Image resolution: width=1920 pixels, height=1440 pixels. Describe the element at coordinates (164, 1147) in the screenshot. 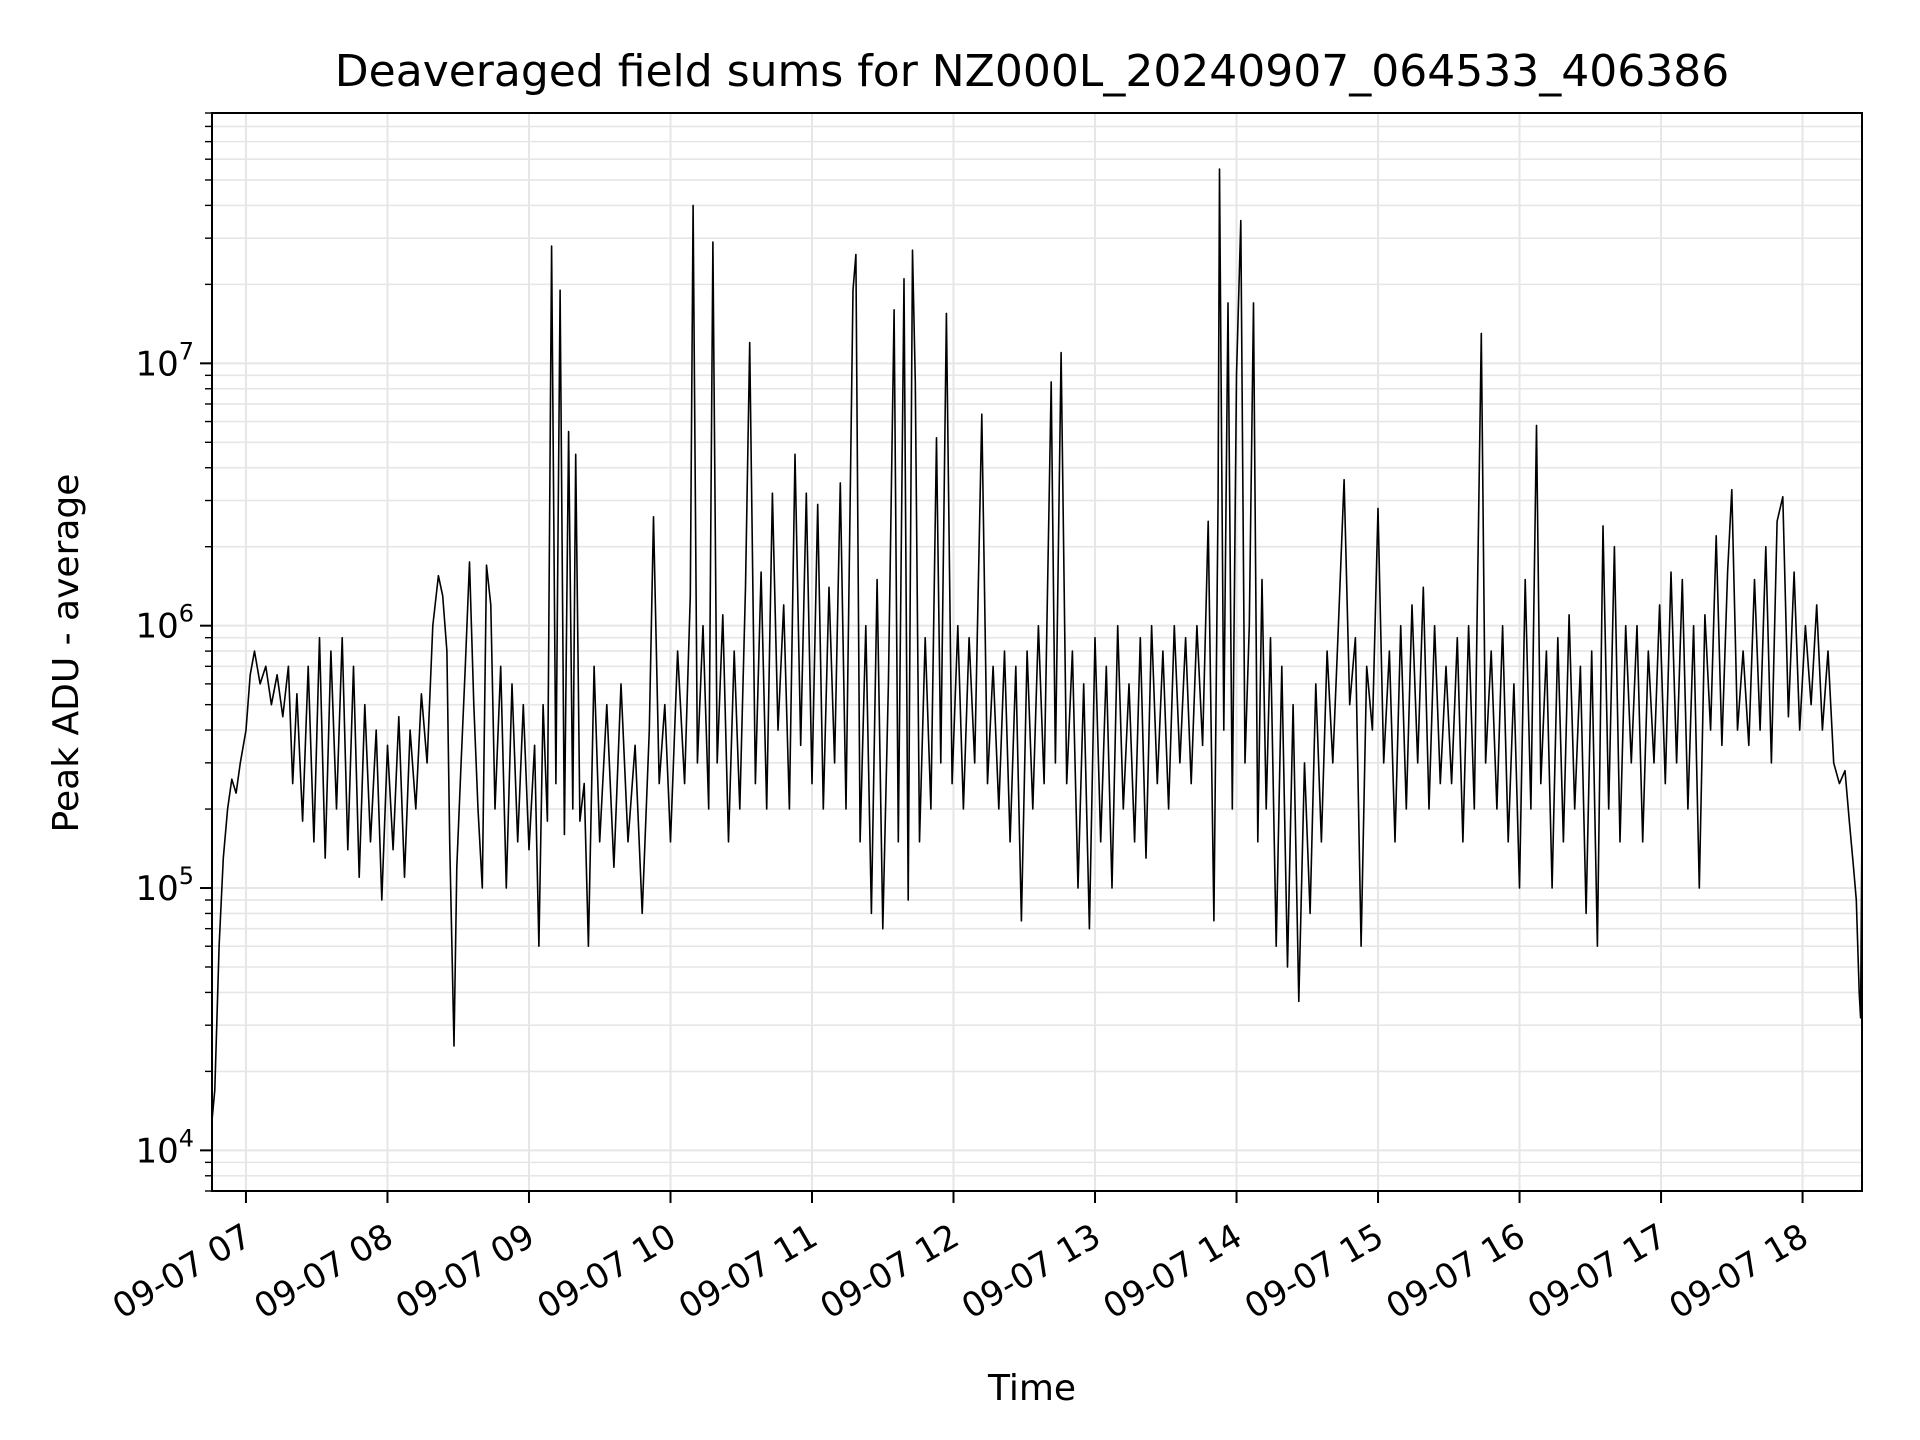

I see `y-tick-label: 10⁴` at that location.